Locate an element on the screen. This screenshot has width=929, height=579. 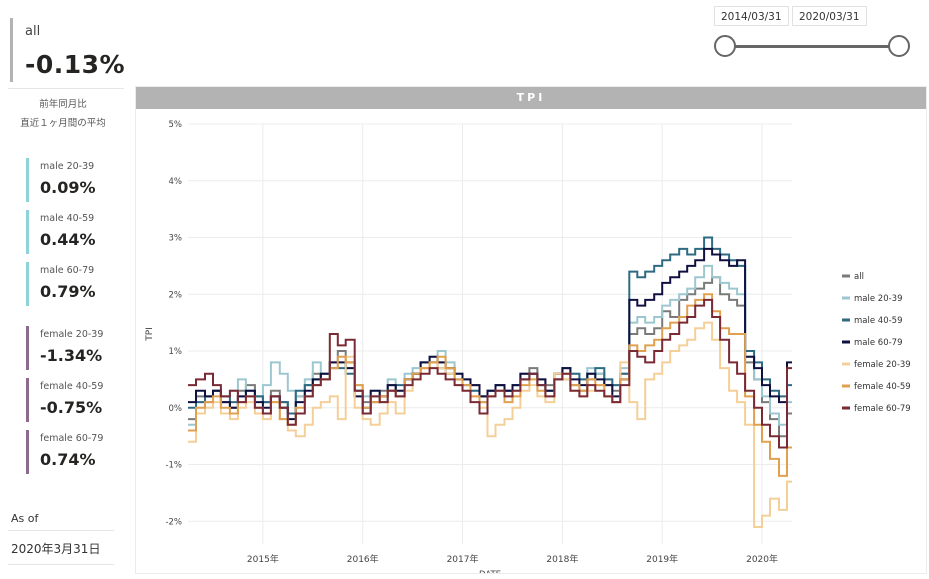
summary-label: all is located at coordinates (33, 31).